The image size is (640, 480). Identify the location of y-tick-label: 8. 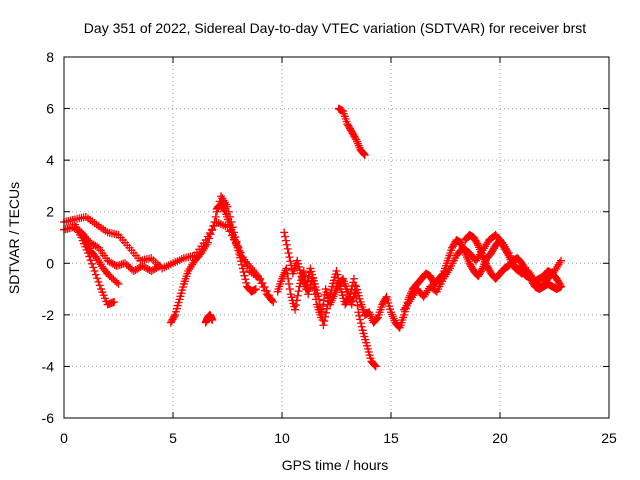
(50, 57).